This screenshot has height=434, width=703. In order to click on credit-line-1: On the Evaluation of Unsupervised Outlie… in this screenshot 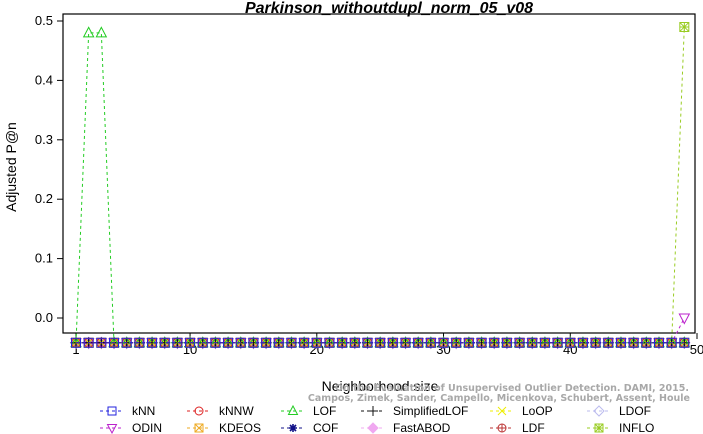, I will do `click(512, 388)`.